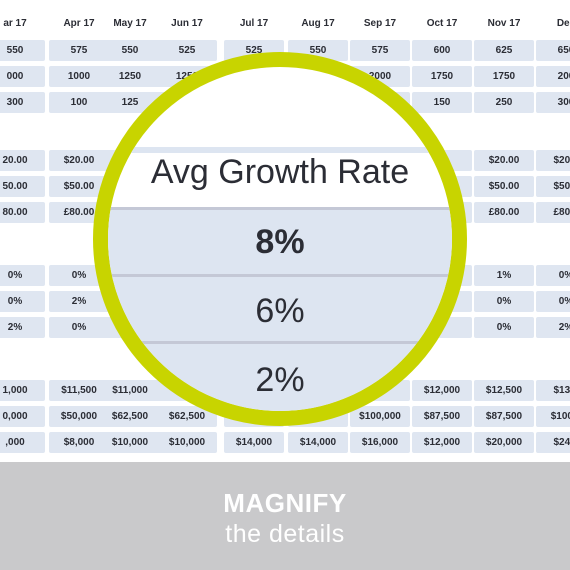  I want to click on table-cell: £80.00, so click(504, 212).